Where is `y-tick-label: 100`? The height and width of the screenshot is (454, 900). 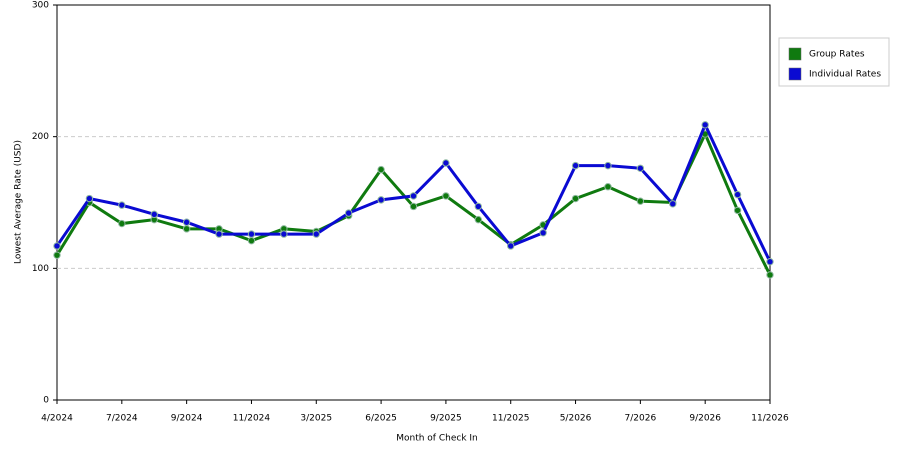 y-tick-label: 100 is located at coordinates (40, 269).